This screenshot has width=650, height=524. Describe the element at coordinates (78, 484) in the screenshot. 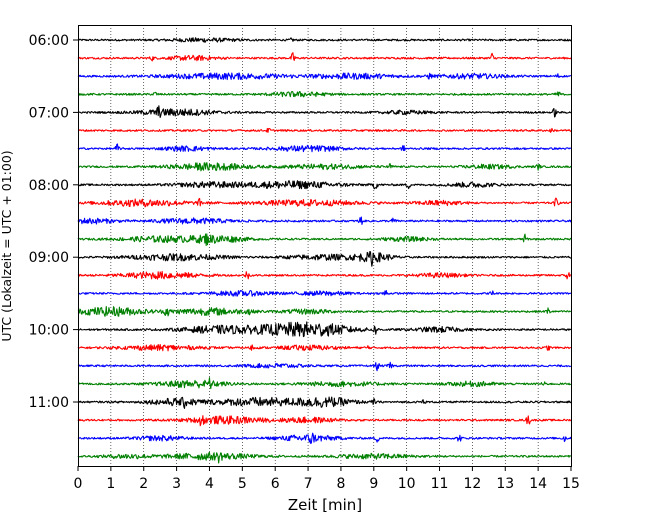

I see `x-tick-label-0: 0` at that location.